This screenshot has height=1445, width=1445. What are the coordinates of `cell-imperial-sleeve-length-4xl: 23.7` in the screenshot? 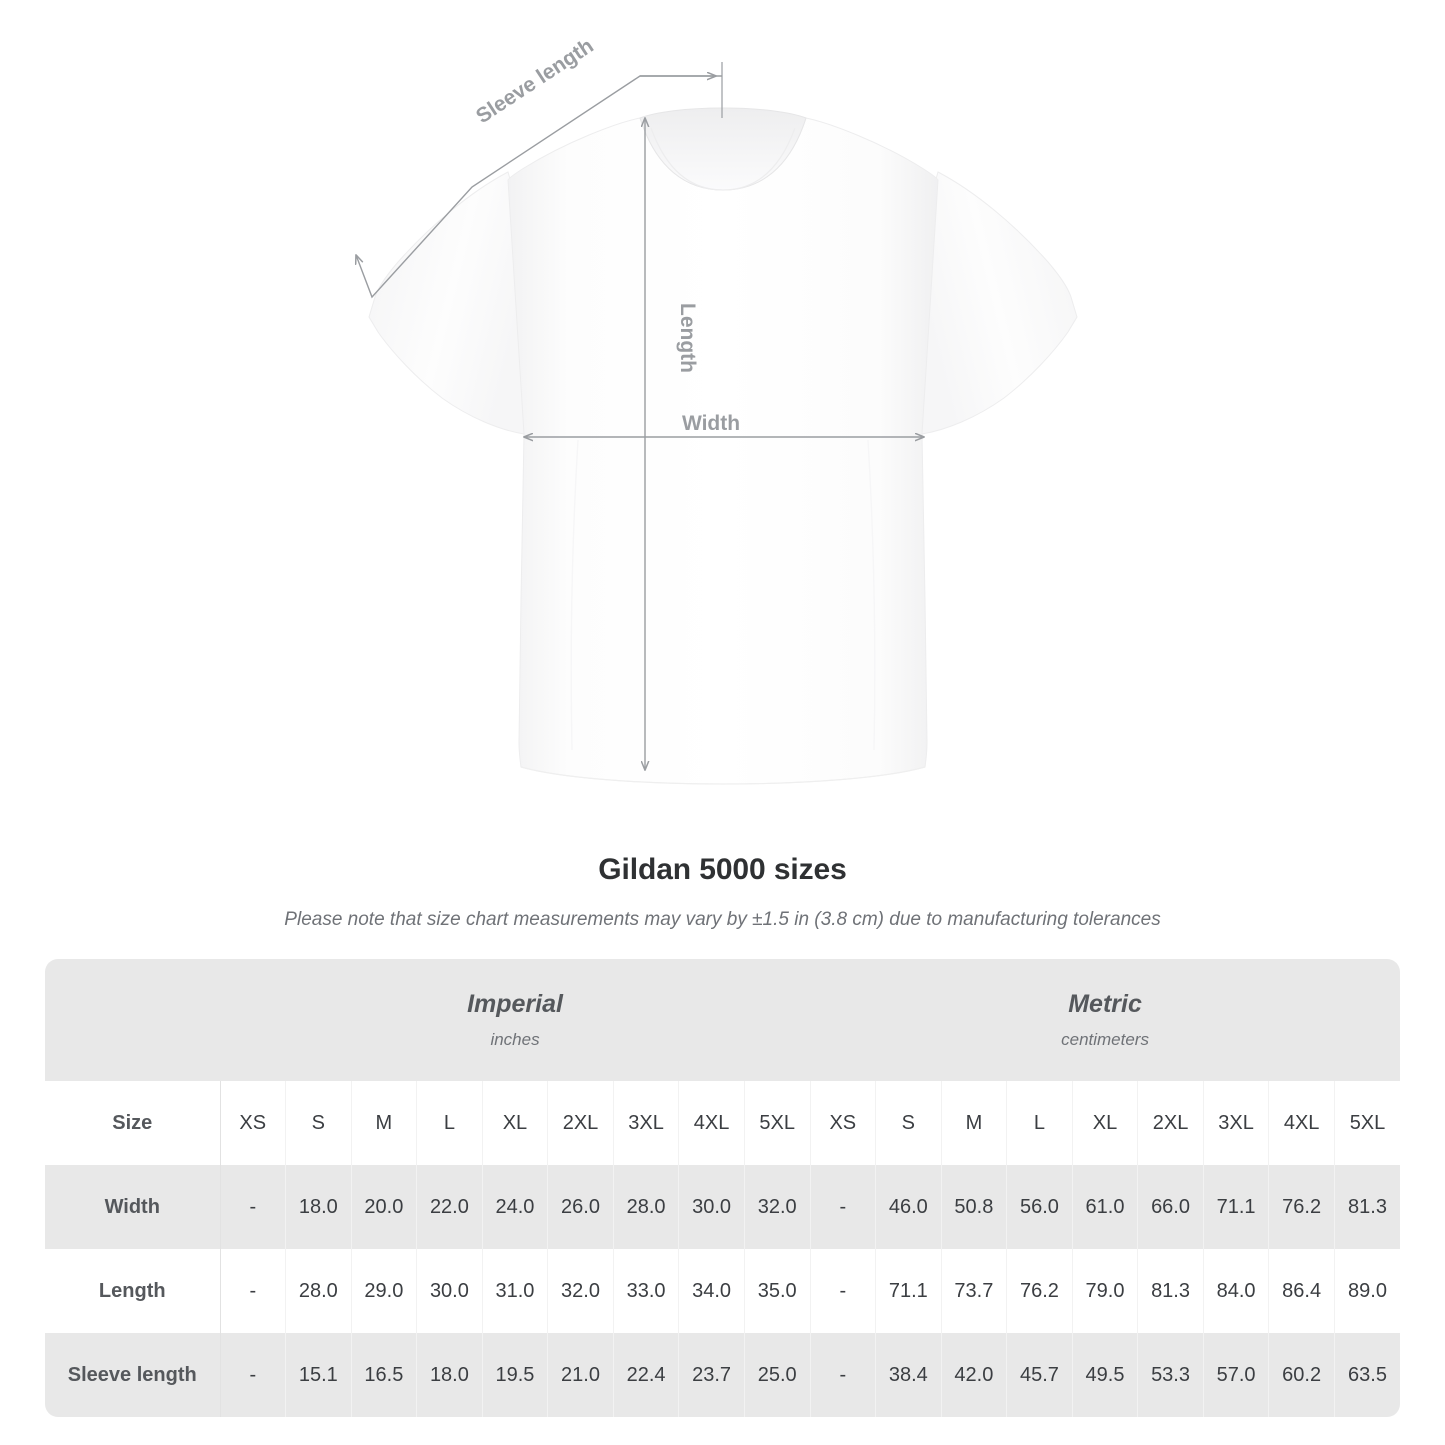 It's located at (711, 1375).